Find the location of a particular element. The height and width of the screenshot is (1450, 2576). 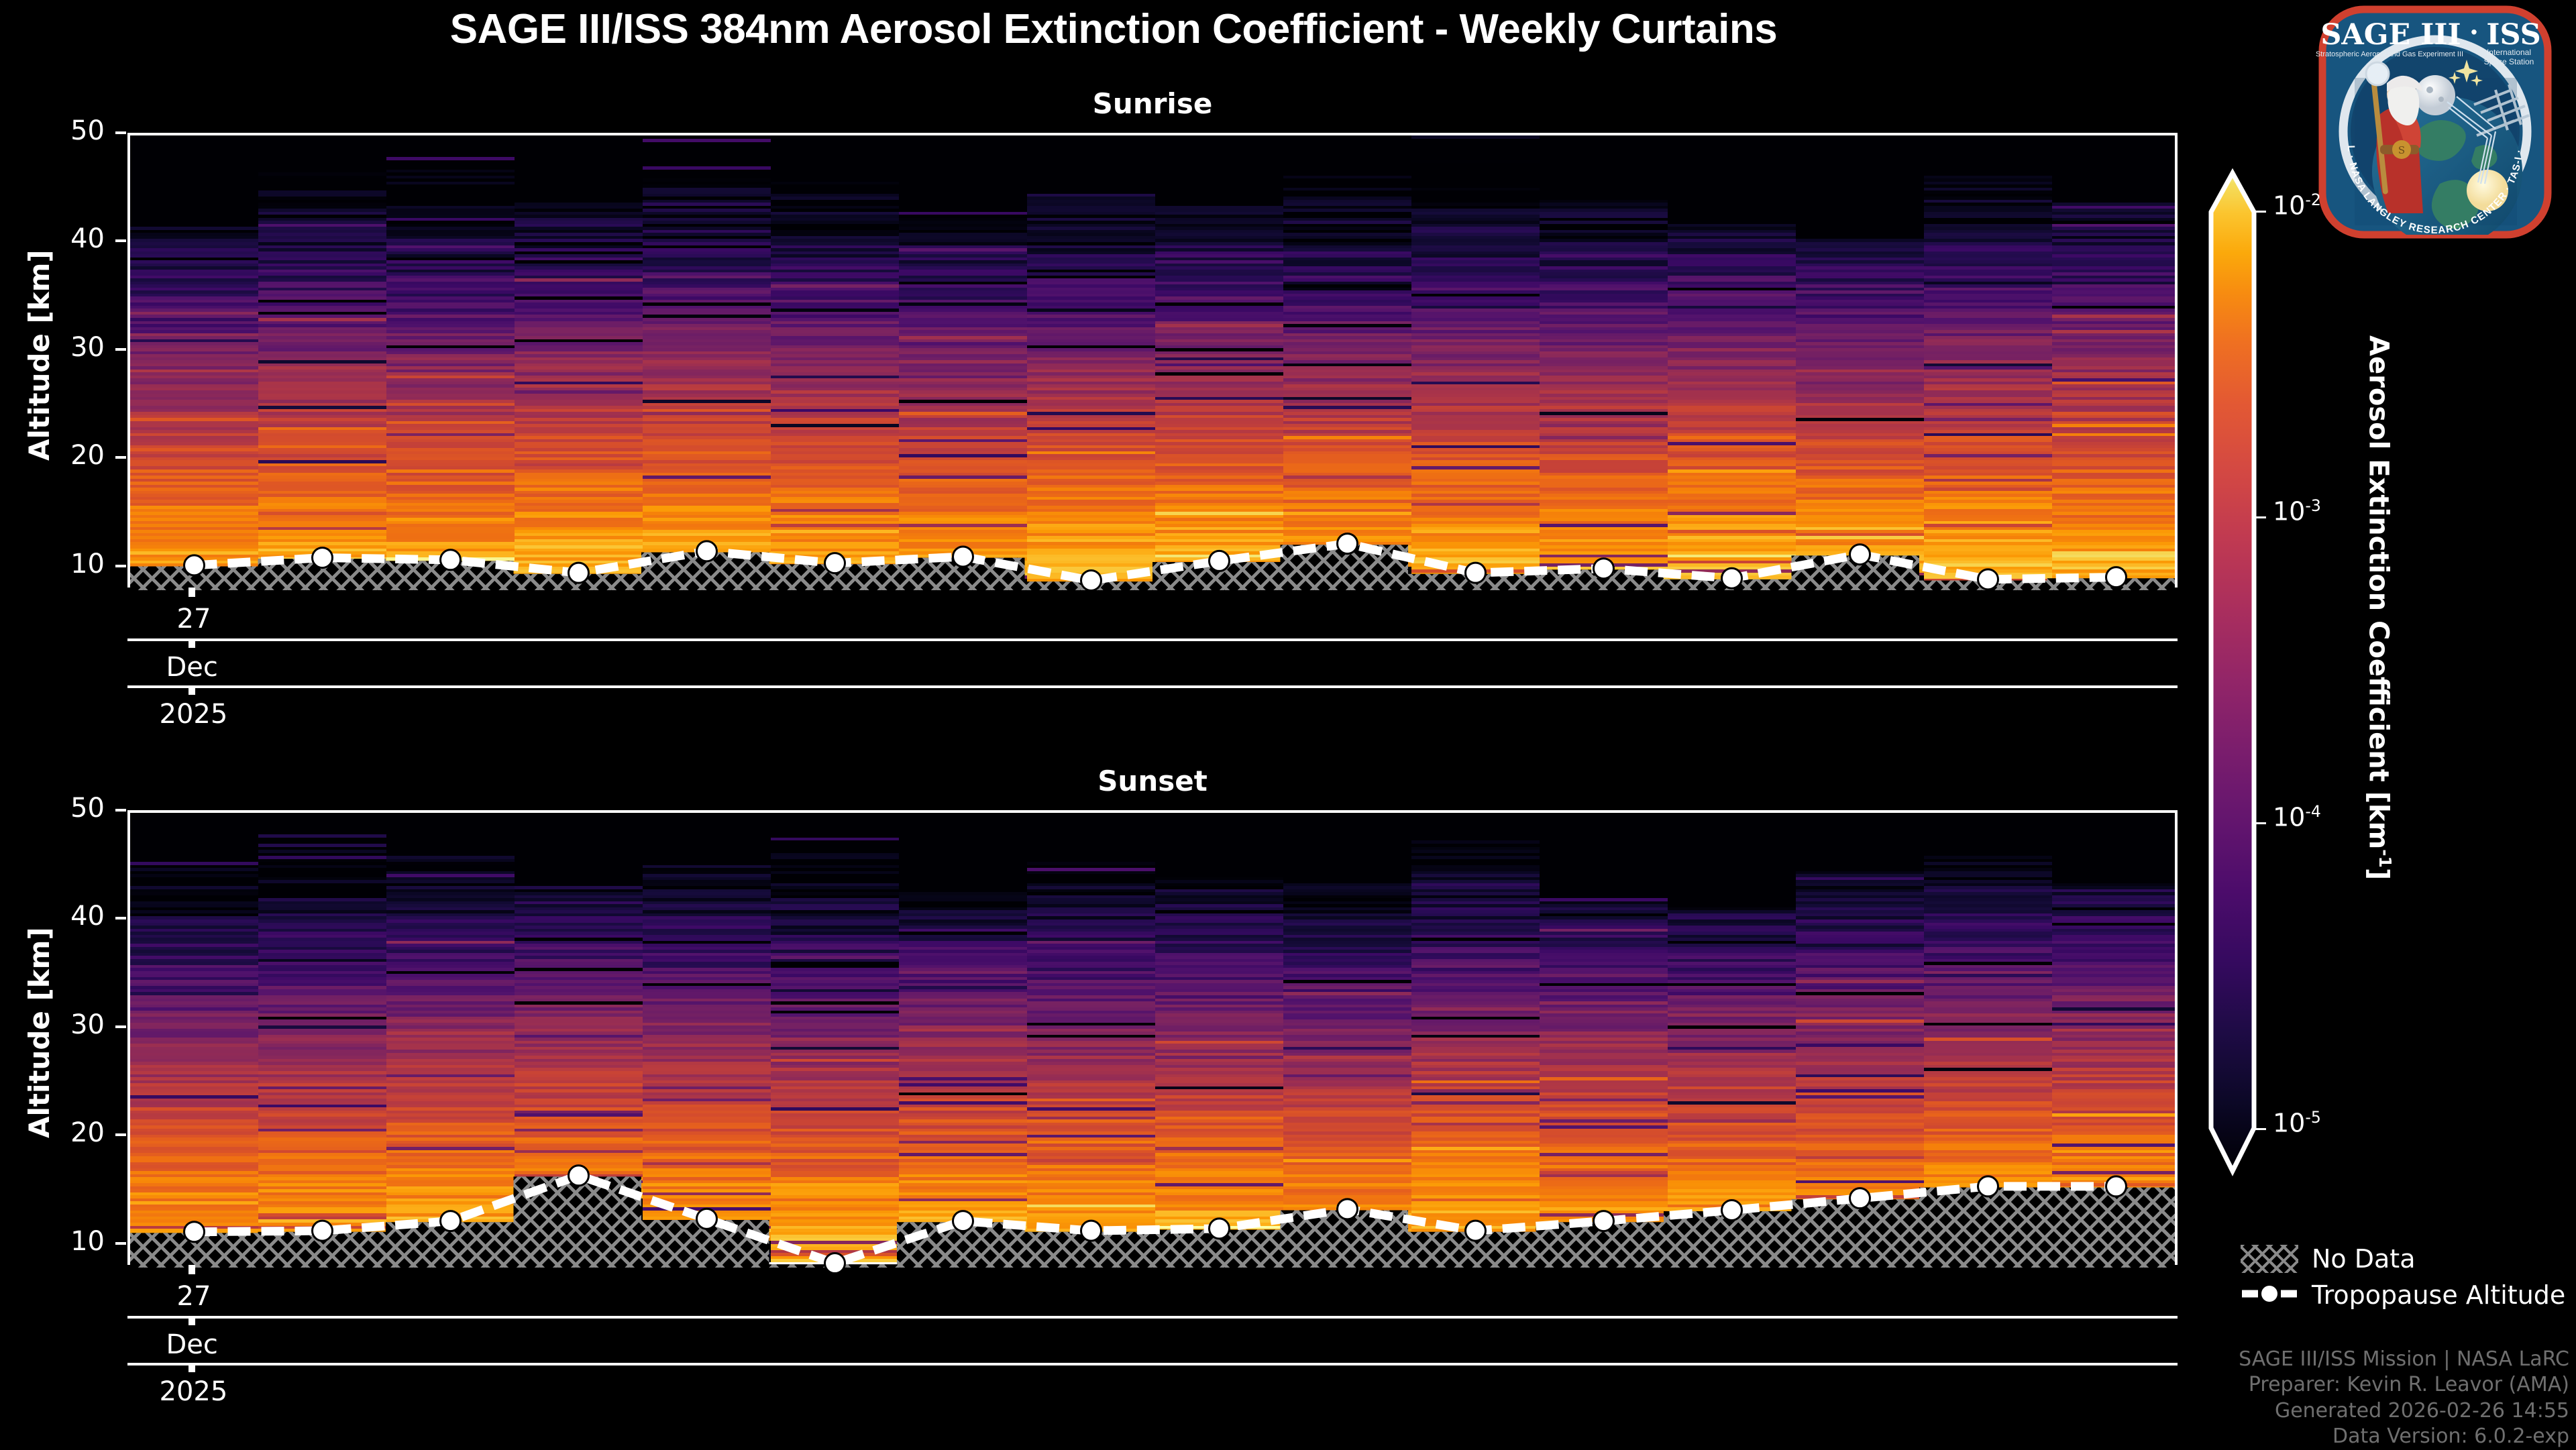

logo-subtitle-right-line1: International is located at coordinates (2509, 52).